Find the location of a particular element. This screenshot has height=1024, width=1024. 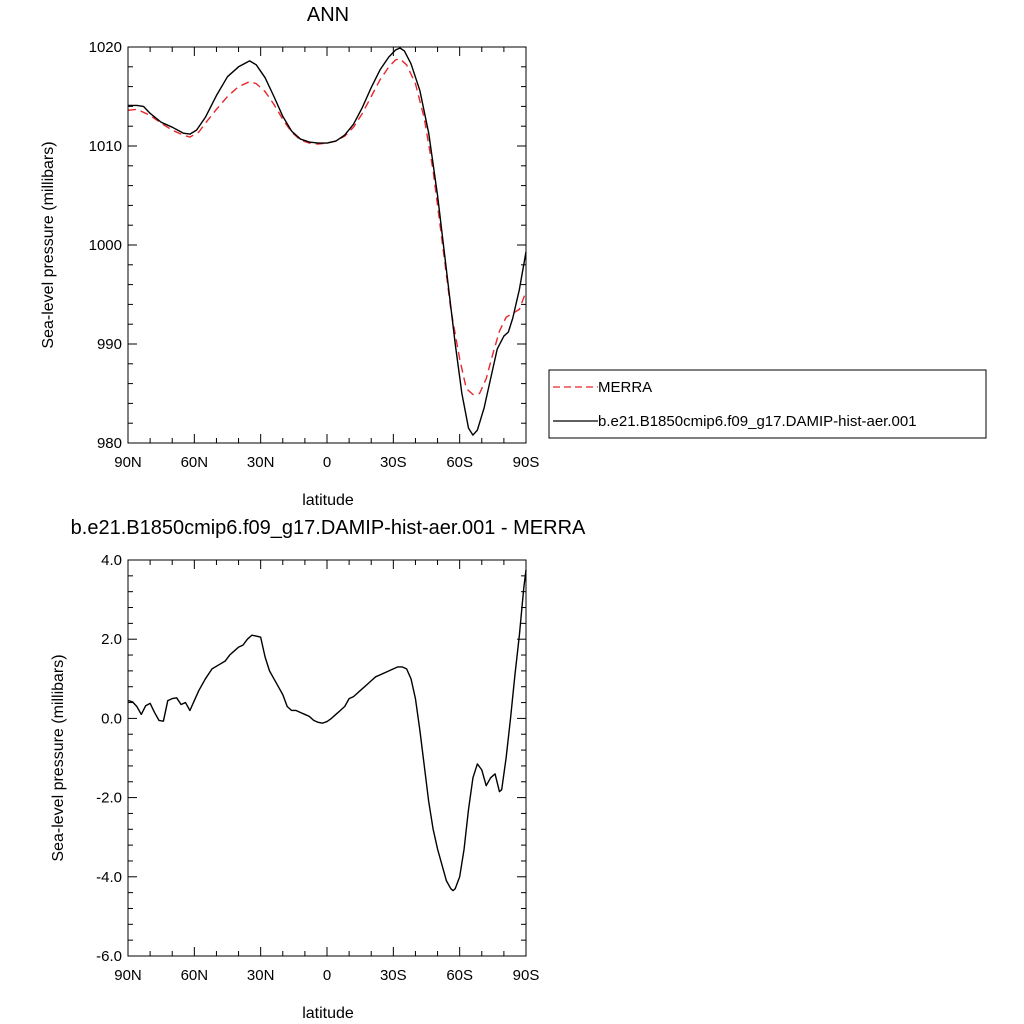

top-chart-xlabel: latitude is located at coordinates (328, 500).